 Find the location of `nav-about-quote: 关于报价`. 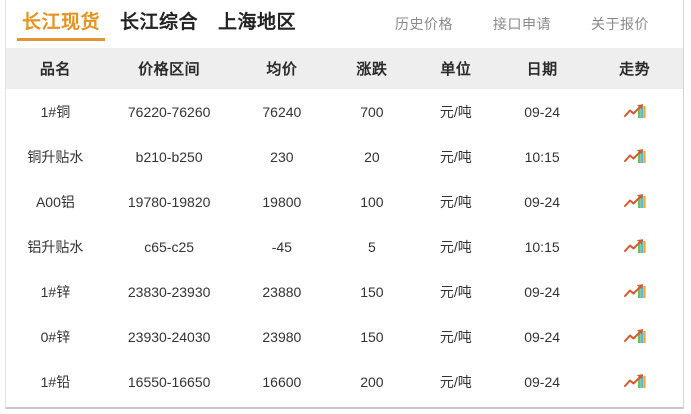

nav-about-quote: 关于报价 is located at coordinates (620, 24).